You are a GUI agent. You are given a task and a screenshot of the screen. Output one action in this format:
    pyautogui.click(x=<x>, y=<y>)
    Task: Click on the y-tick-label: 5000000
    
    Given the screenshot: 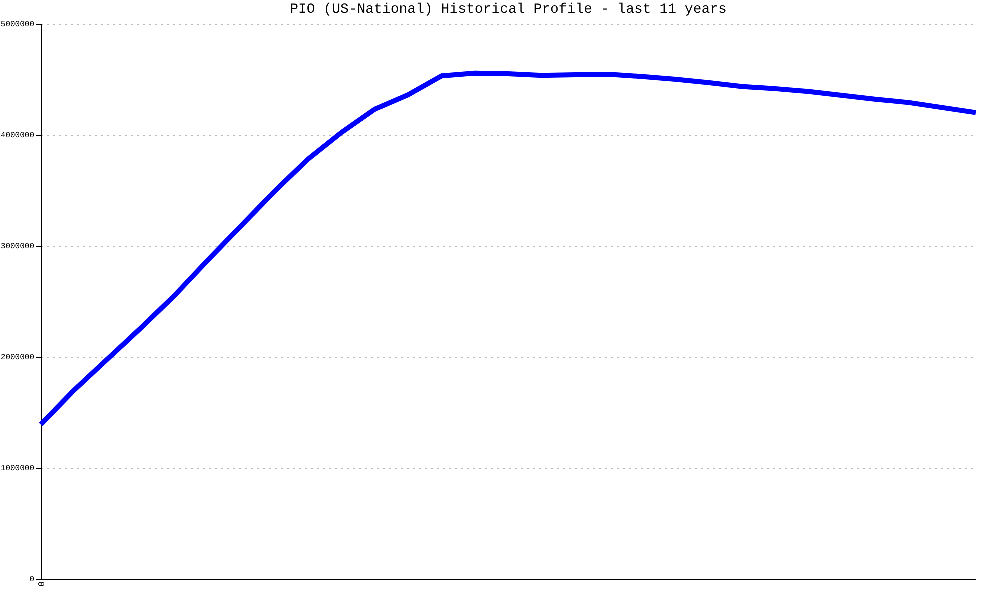 What is the action you would take?
    pyautogui.click(x=17, y=25)
    